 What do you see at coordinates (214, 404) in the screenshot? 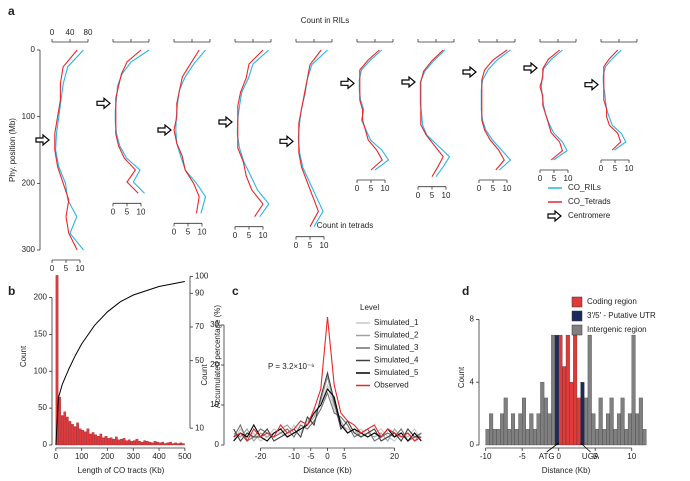
I see `y-tick-label: 10` at bounding box center [214, 404].